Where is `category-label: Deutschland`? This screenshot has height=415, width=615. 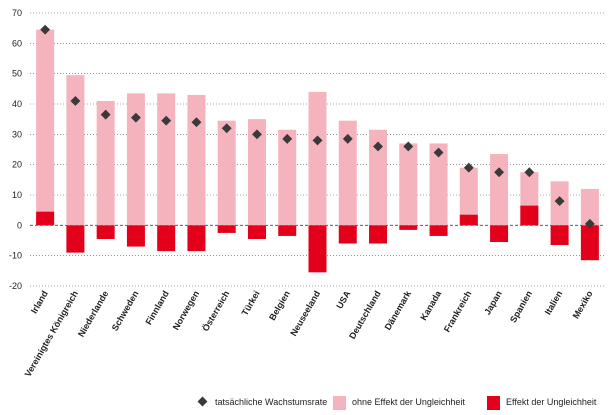 category-label: Deutschland is located at coordinates (365, 315).